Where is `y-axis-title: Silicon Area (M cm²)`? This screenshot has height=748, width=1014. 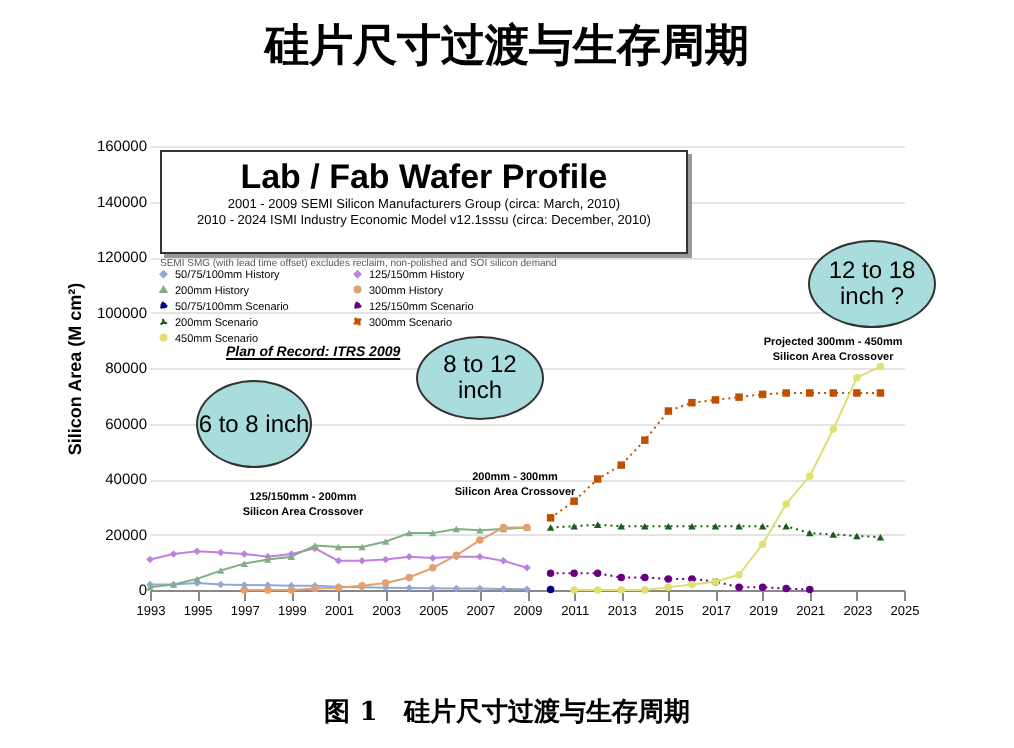 y-axis-title: Silicon Area (M cm²) is located at coordinates (74, 369).